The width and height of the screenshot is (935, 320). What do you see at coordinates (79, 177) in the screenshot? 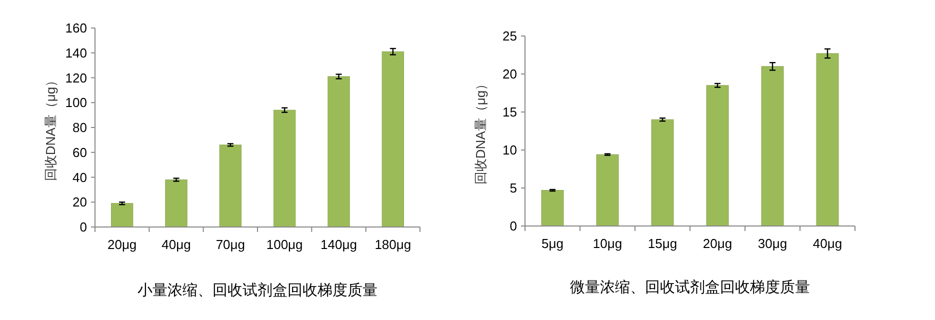
I see `y-tick-label: 40` at bounding box center [79, 177].